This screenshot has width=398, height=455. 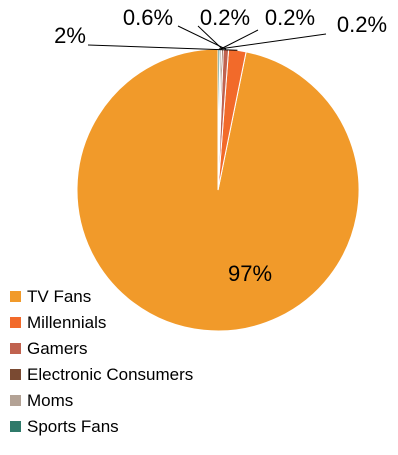 I want to click on data-label-millennials: 2%, so click(x=70, y=35).